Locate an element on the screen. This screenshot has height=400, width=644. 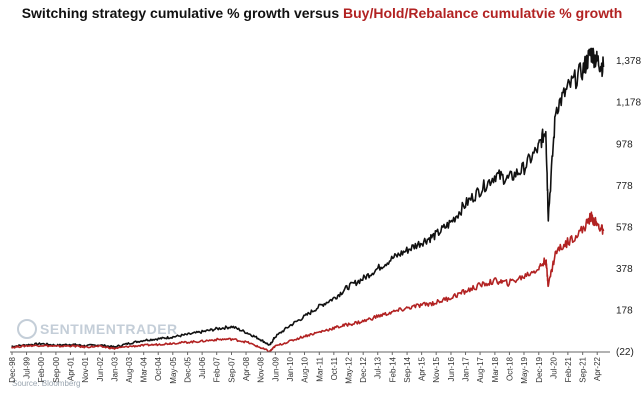
x-tick-label: Apr-15 is located at coordinates (422, 368).